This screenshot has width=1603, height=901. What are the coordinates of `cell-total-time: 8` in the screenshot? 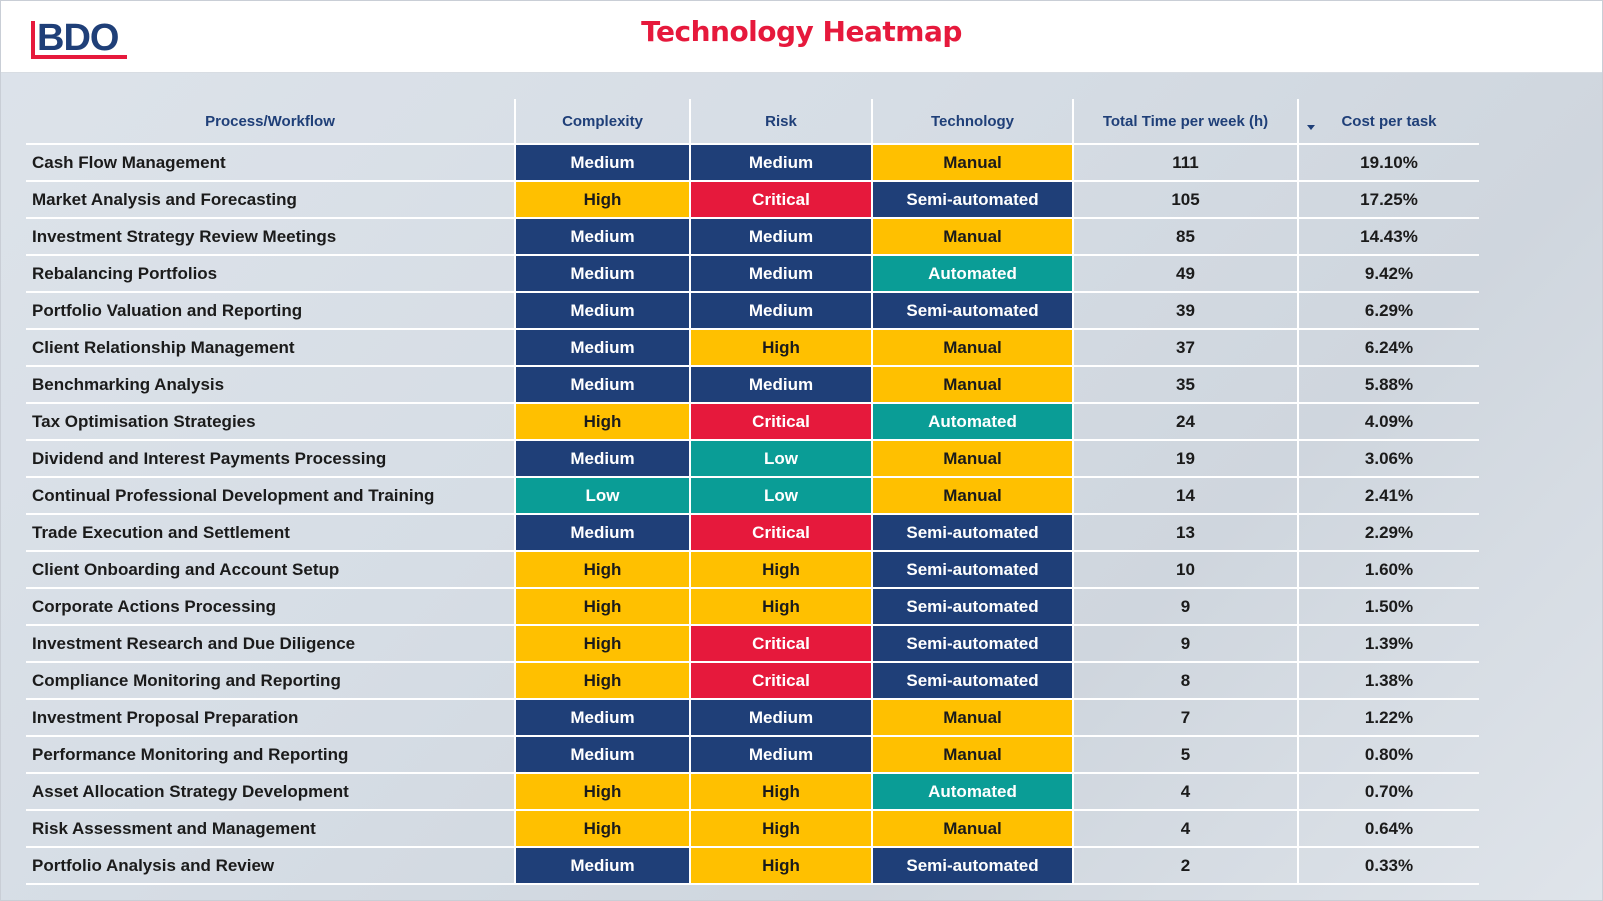 It's located at (1184, 681).